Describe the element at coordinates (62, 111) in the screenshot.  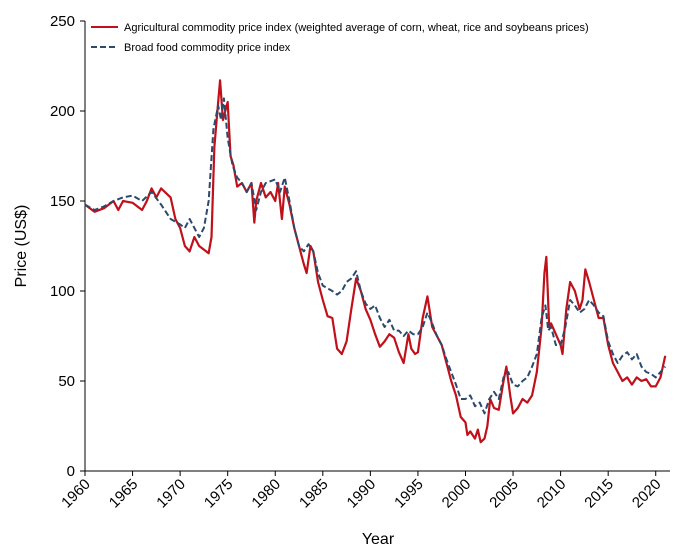
I see `y-tick-label: 200` at that location.